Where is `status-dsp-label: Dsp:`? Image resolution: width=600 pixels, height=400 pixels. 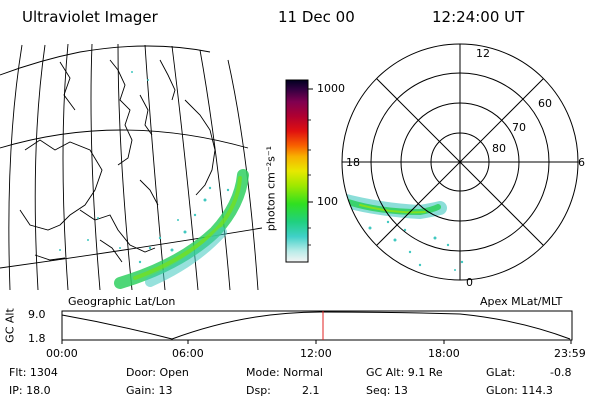 status-dsp-label: Dsp: is located at coordinates (258, 390).